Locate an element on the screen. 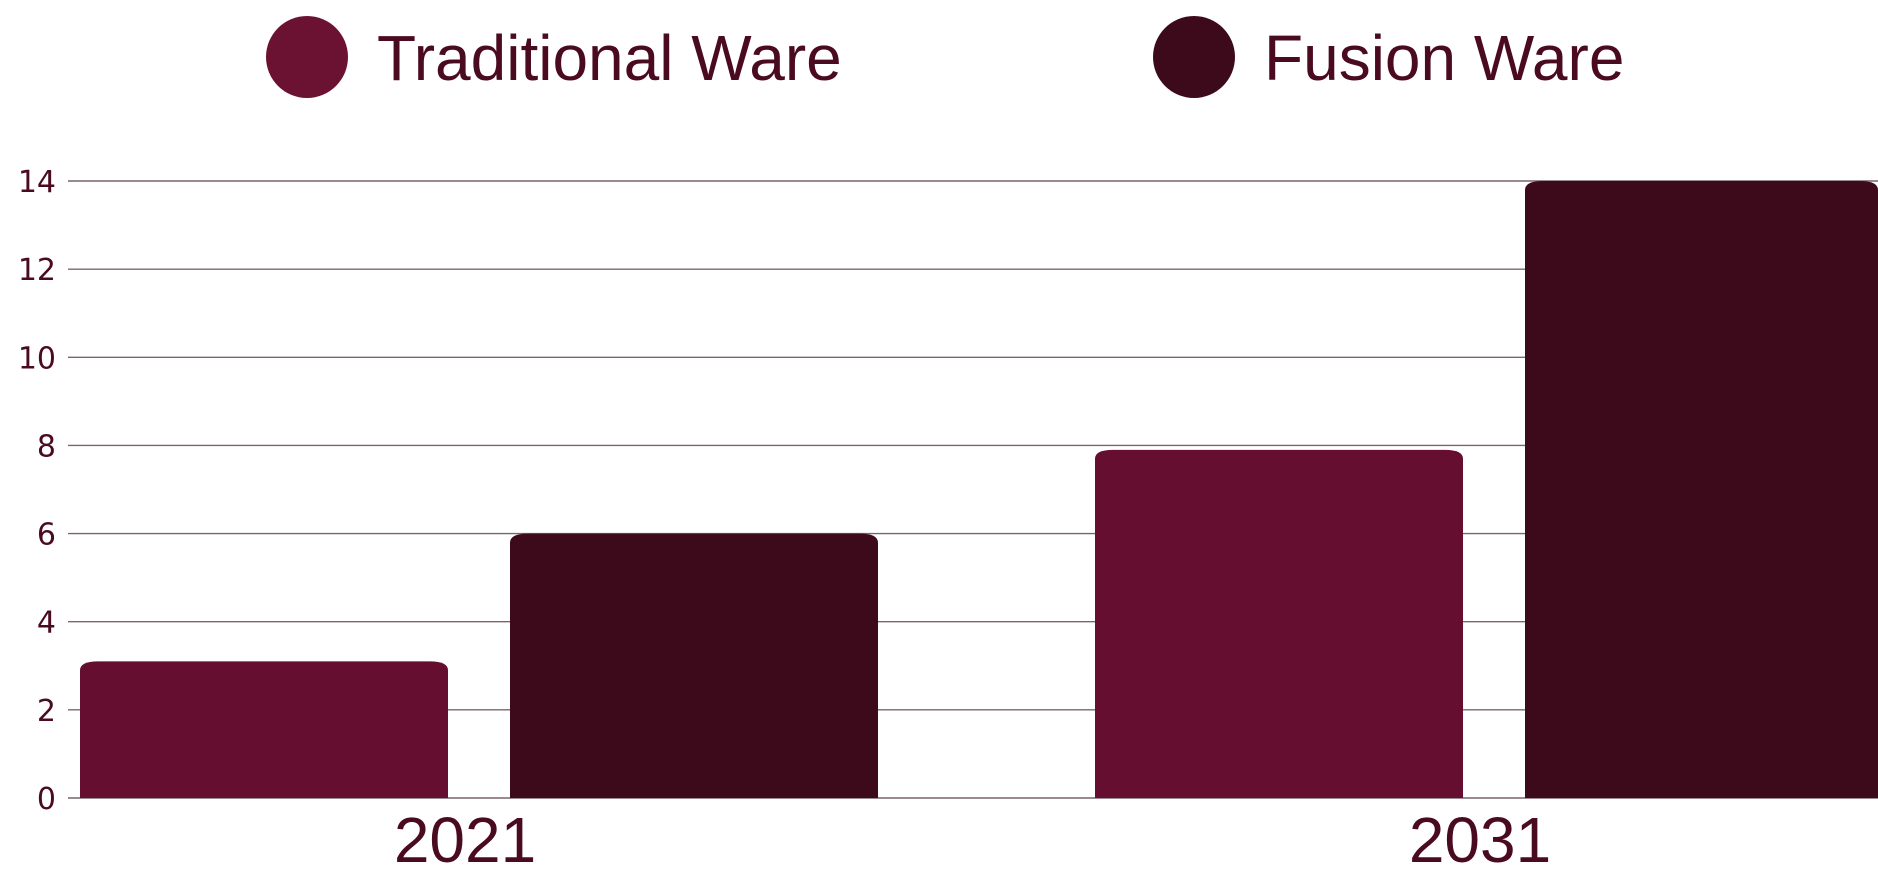  legend: Traditional Ware Fusion Ware is located at coordinates (945, 57).